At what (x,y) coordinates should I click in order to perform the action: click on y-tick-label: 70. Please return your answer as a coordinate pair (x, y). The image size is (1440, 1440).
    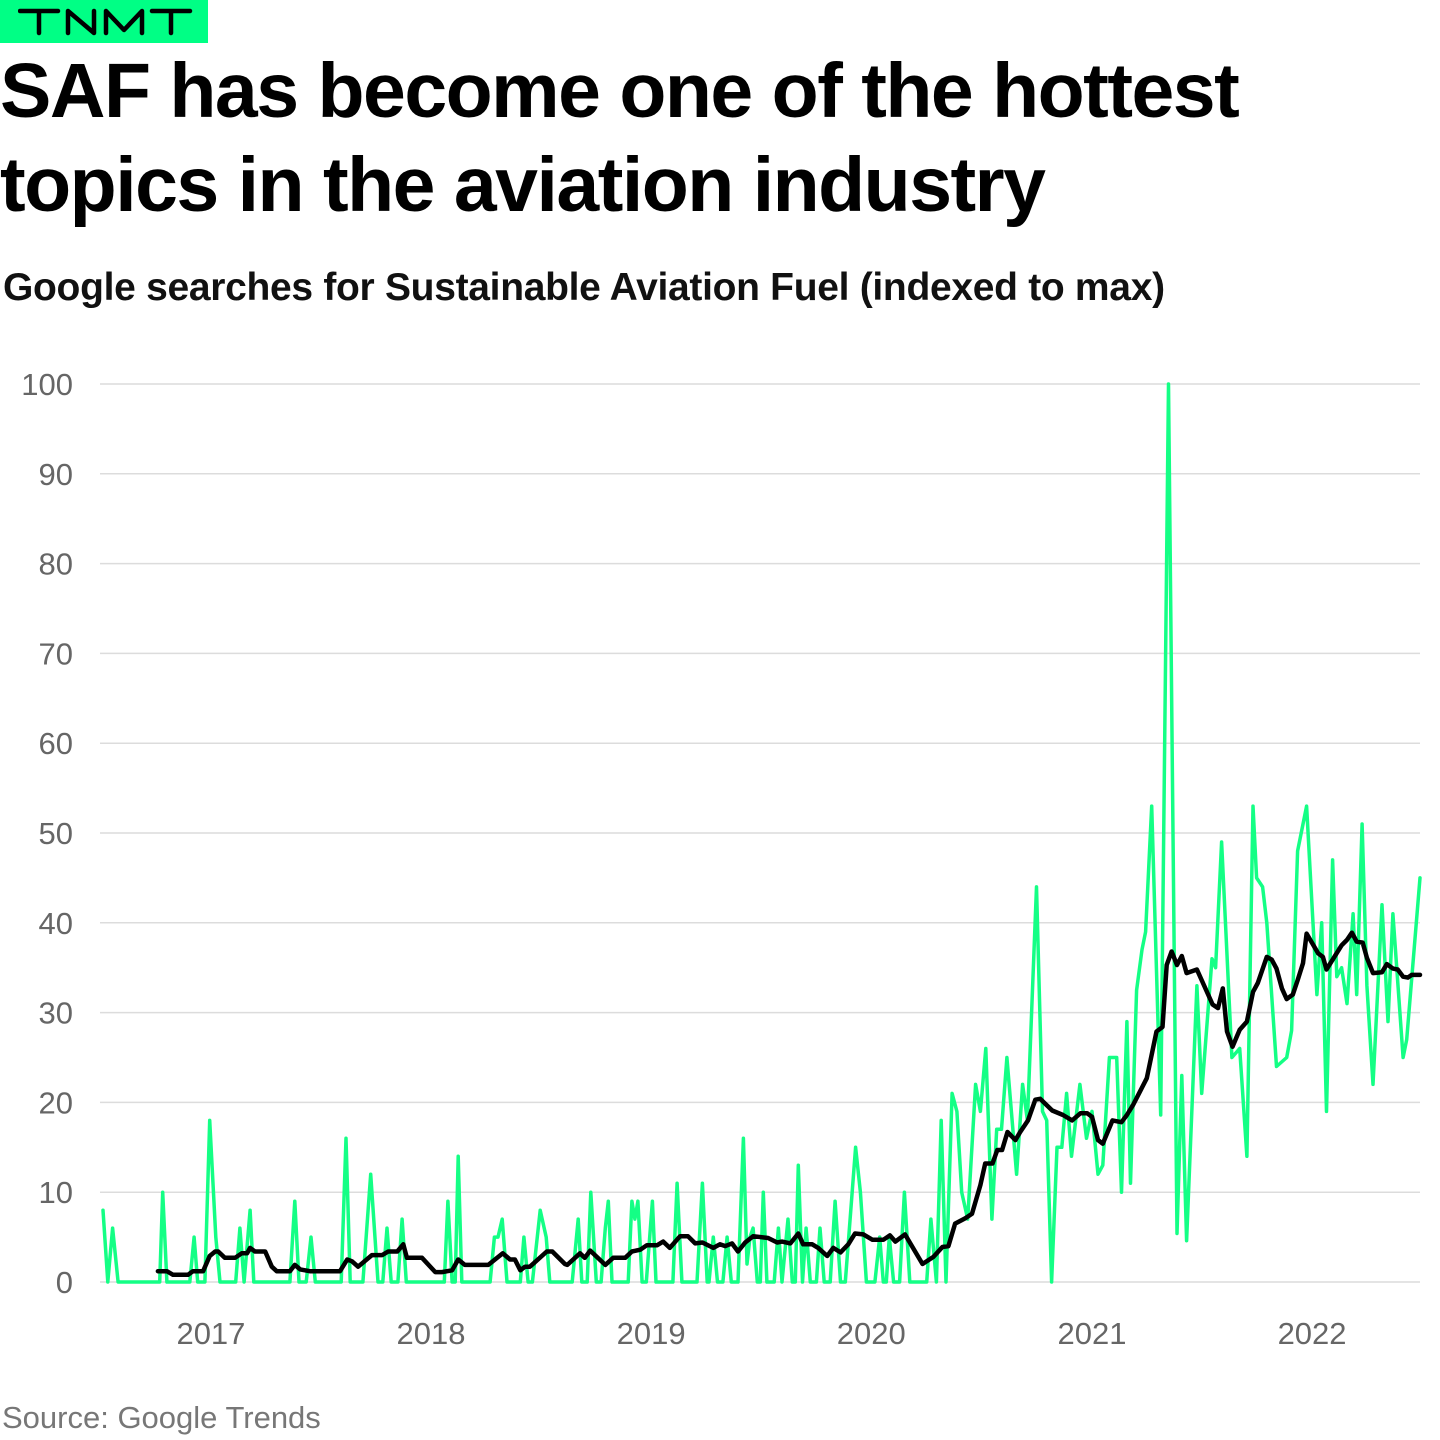
    Looking at the image, I should click on (56, 653).